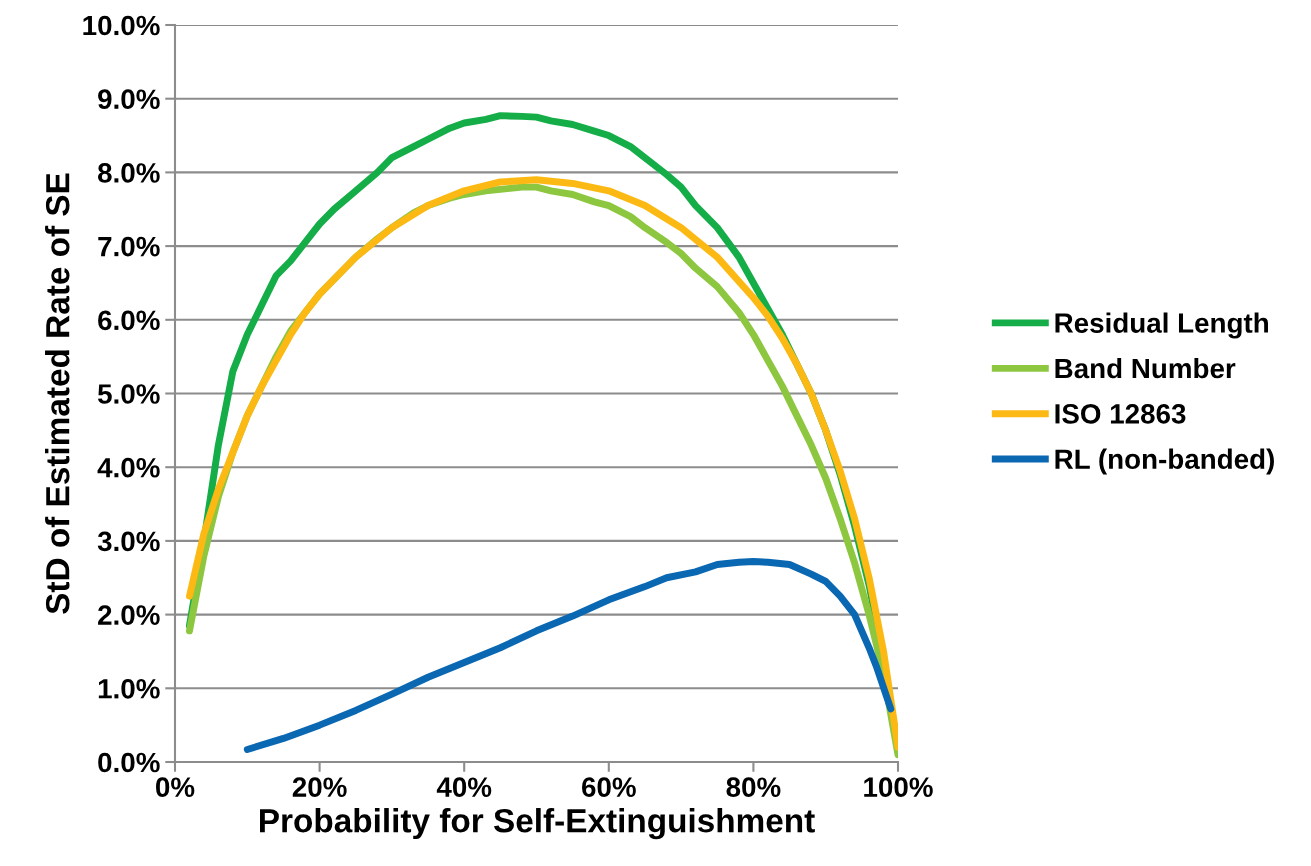  Describe the element at coordinates (1161, 325) in the screenshot. I see `legend-label: Residual Length` at that location.